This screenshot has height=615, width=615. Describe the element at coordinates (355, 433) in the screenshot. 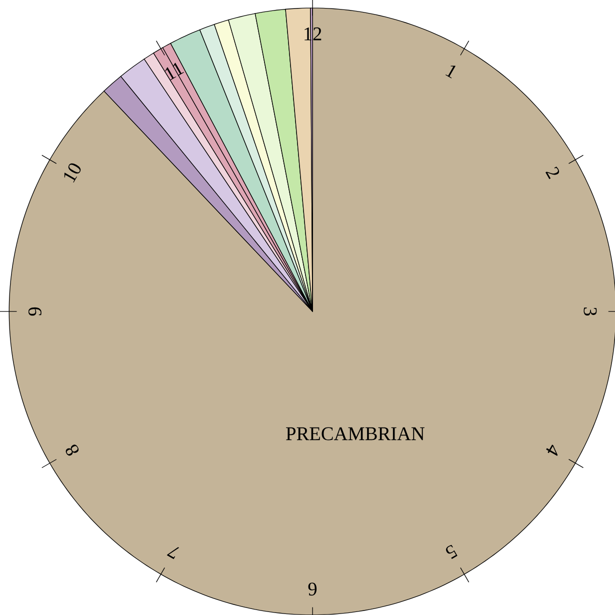

I see `slice-label: PRECAMBRIAN` at that location.